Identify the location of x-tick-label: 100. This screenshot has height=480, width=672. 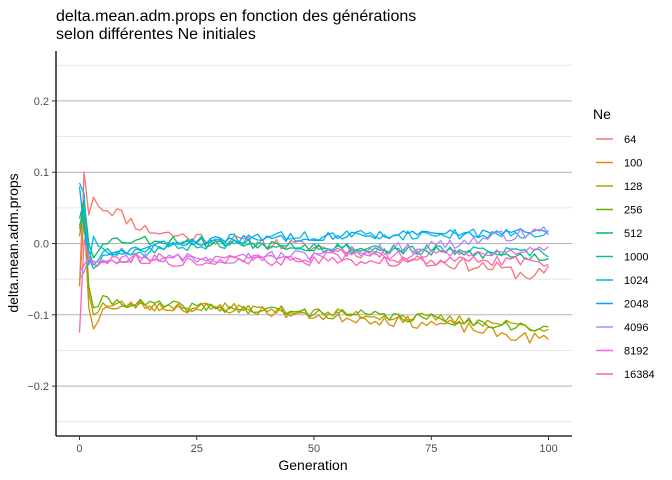
(548, 449).